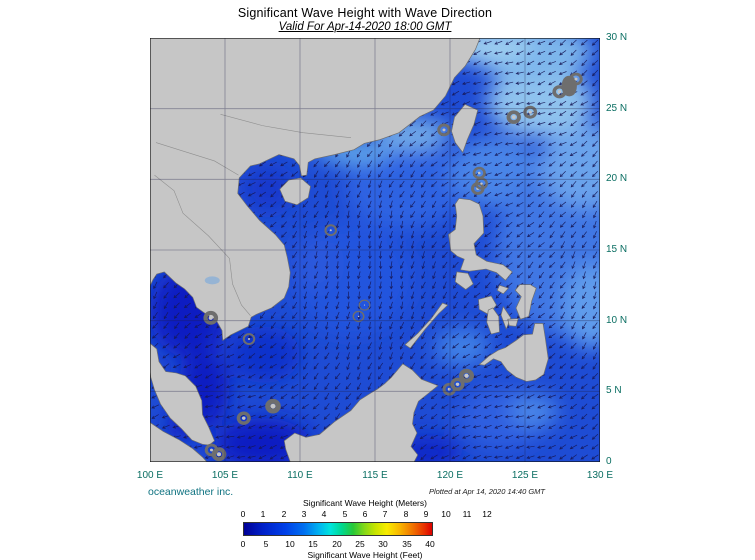  I want to click on lon-label-120e: 120 E, so click(450, 475).